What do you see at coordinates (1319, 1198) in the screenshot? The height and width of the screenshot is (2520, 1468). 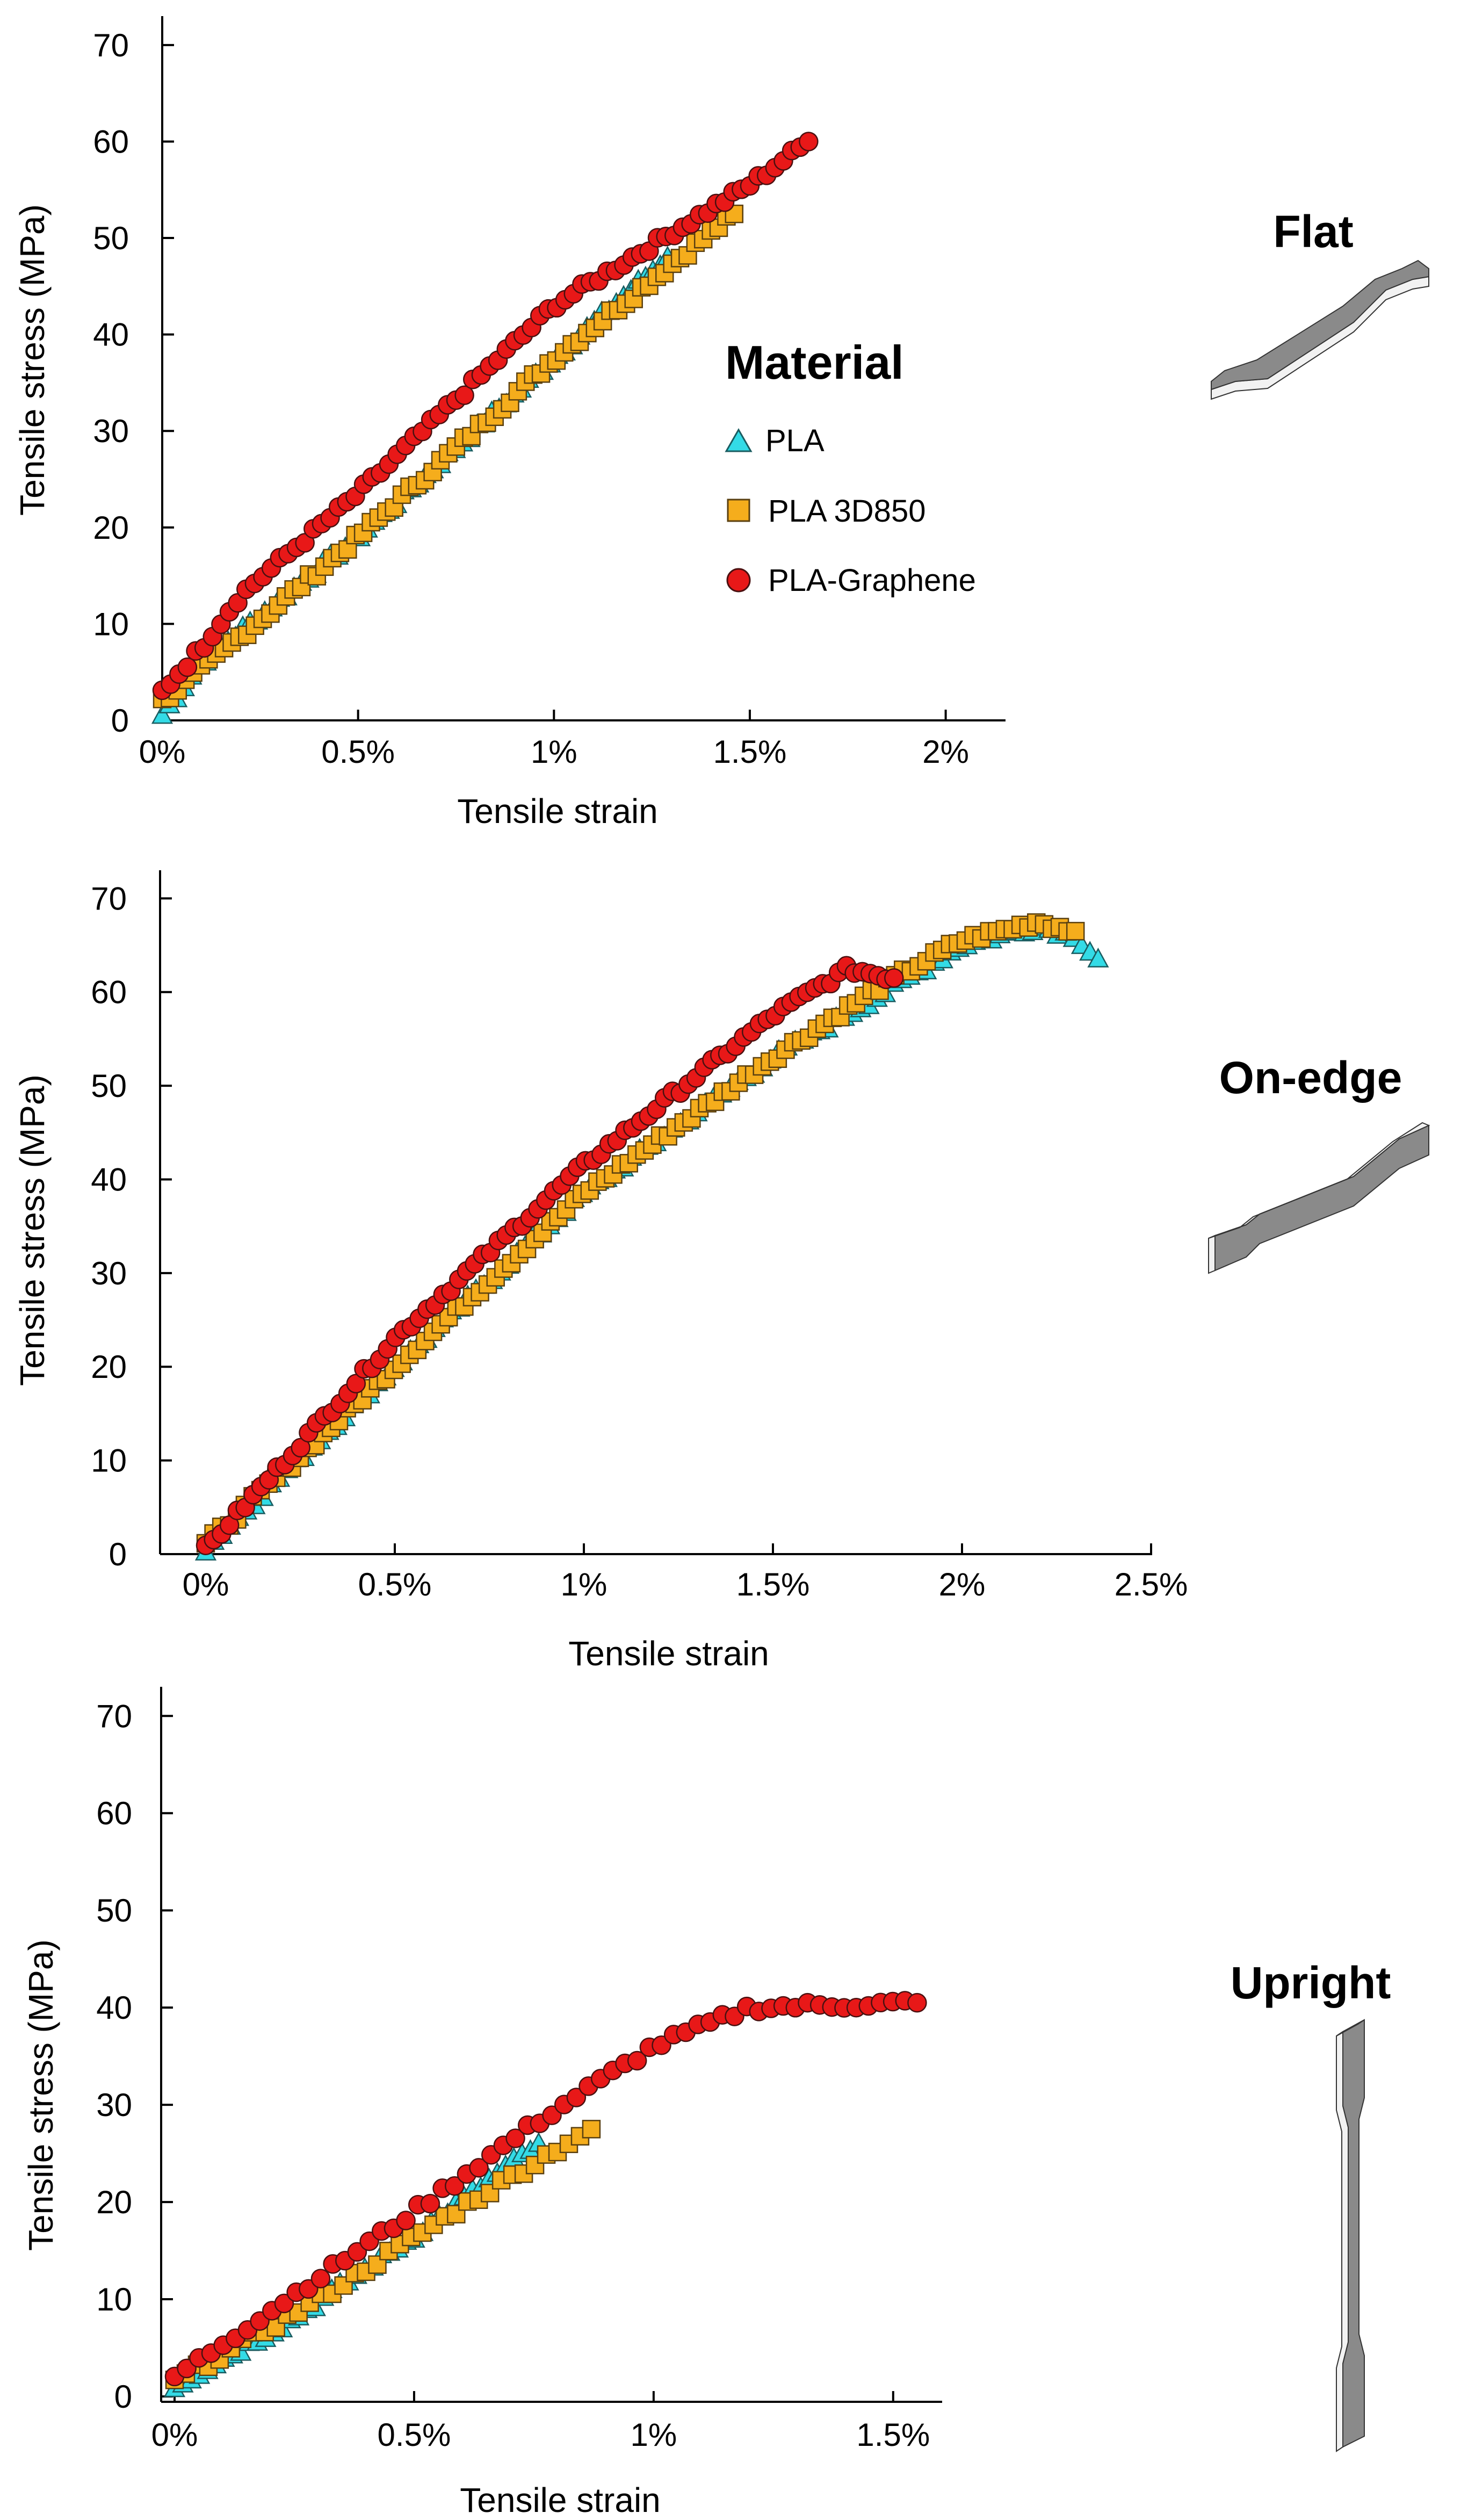 I see `specimen-on-edge-illustration` at bounding box center [1319, 1198].